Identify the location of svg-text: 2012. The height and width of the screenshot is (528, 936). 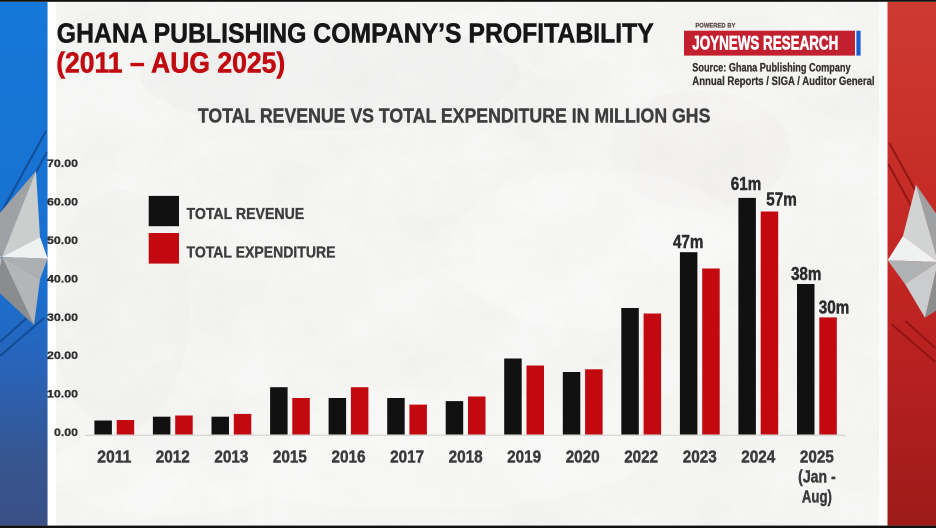
(173, 456).